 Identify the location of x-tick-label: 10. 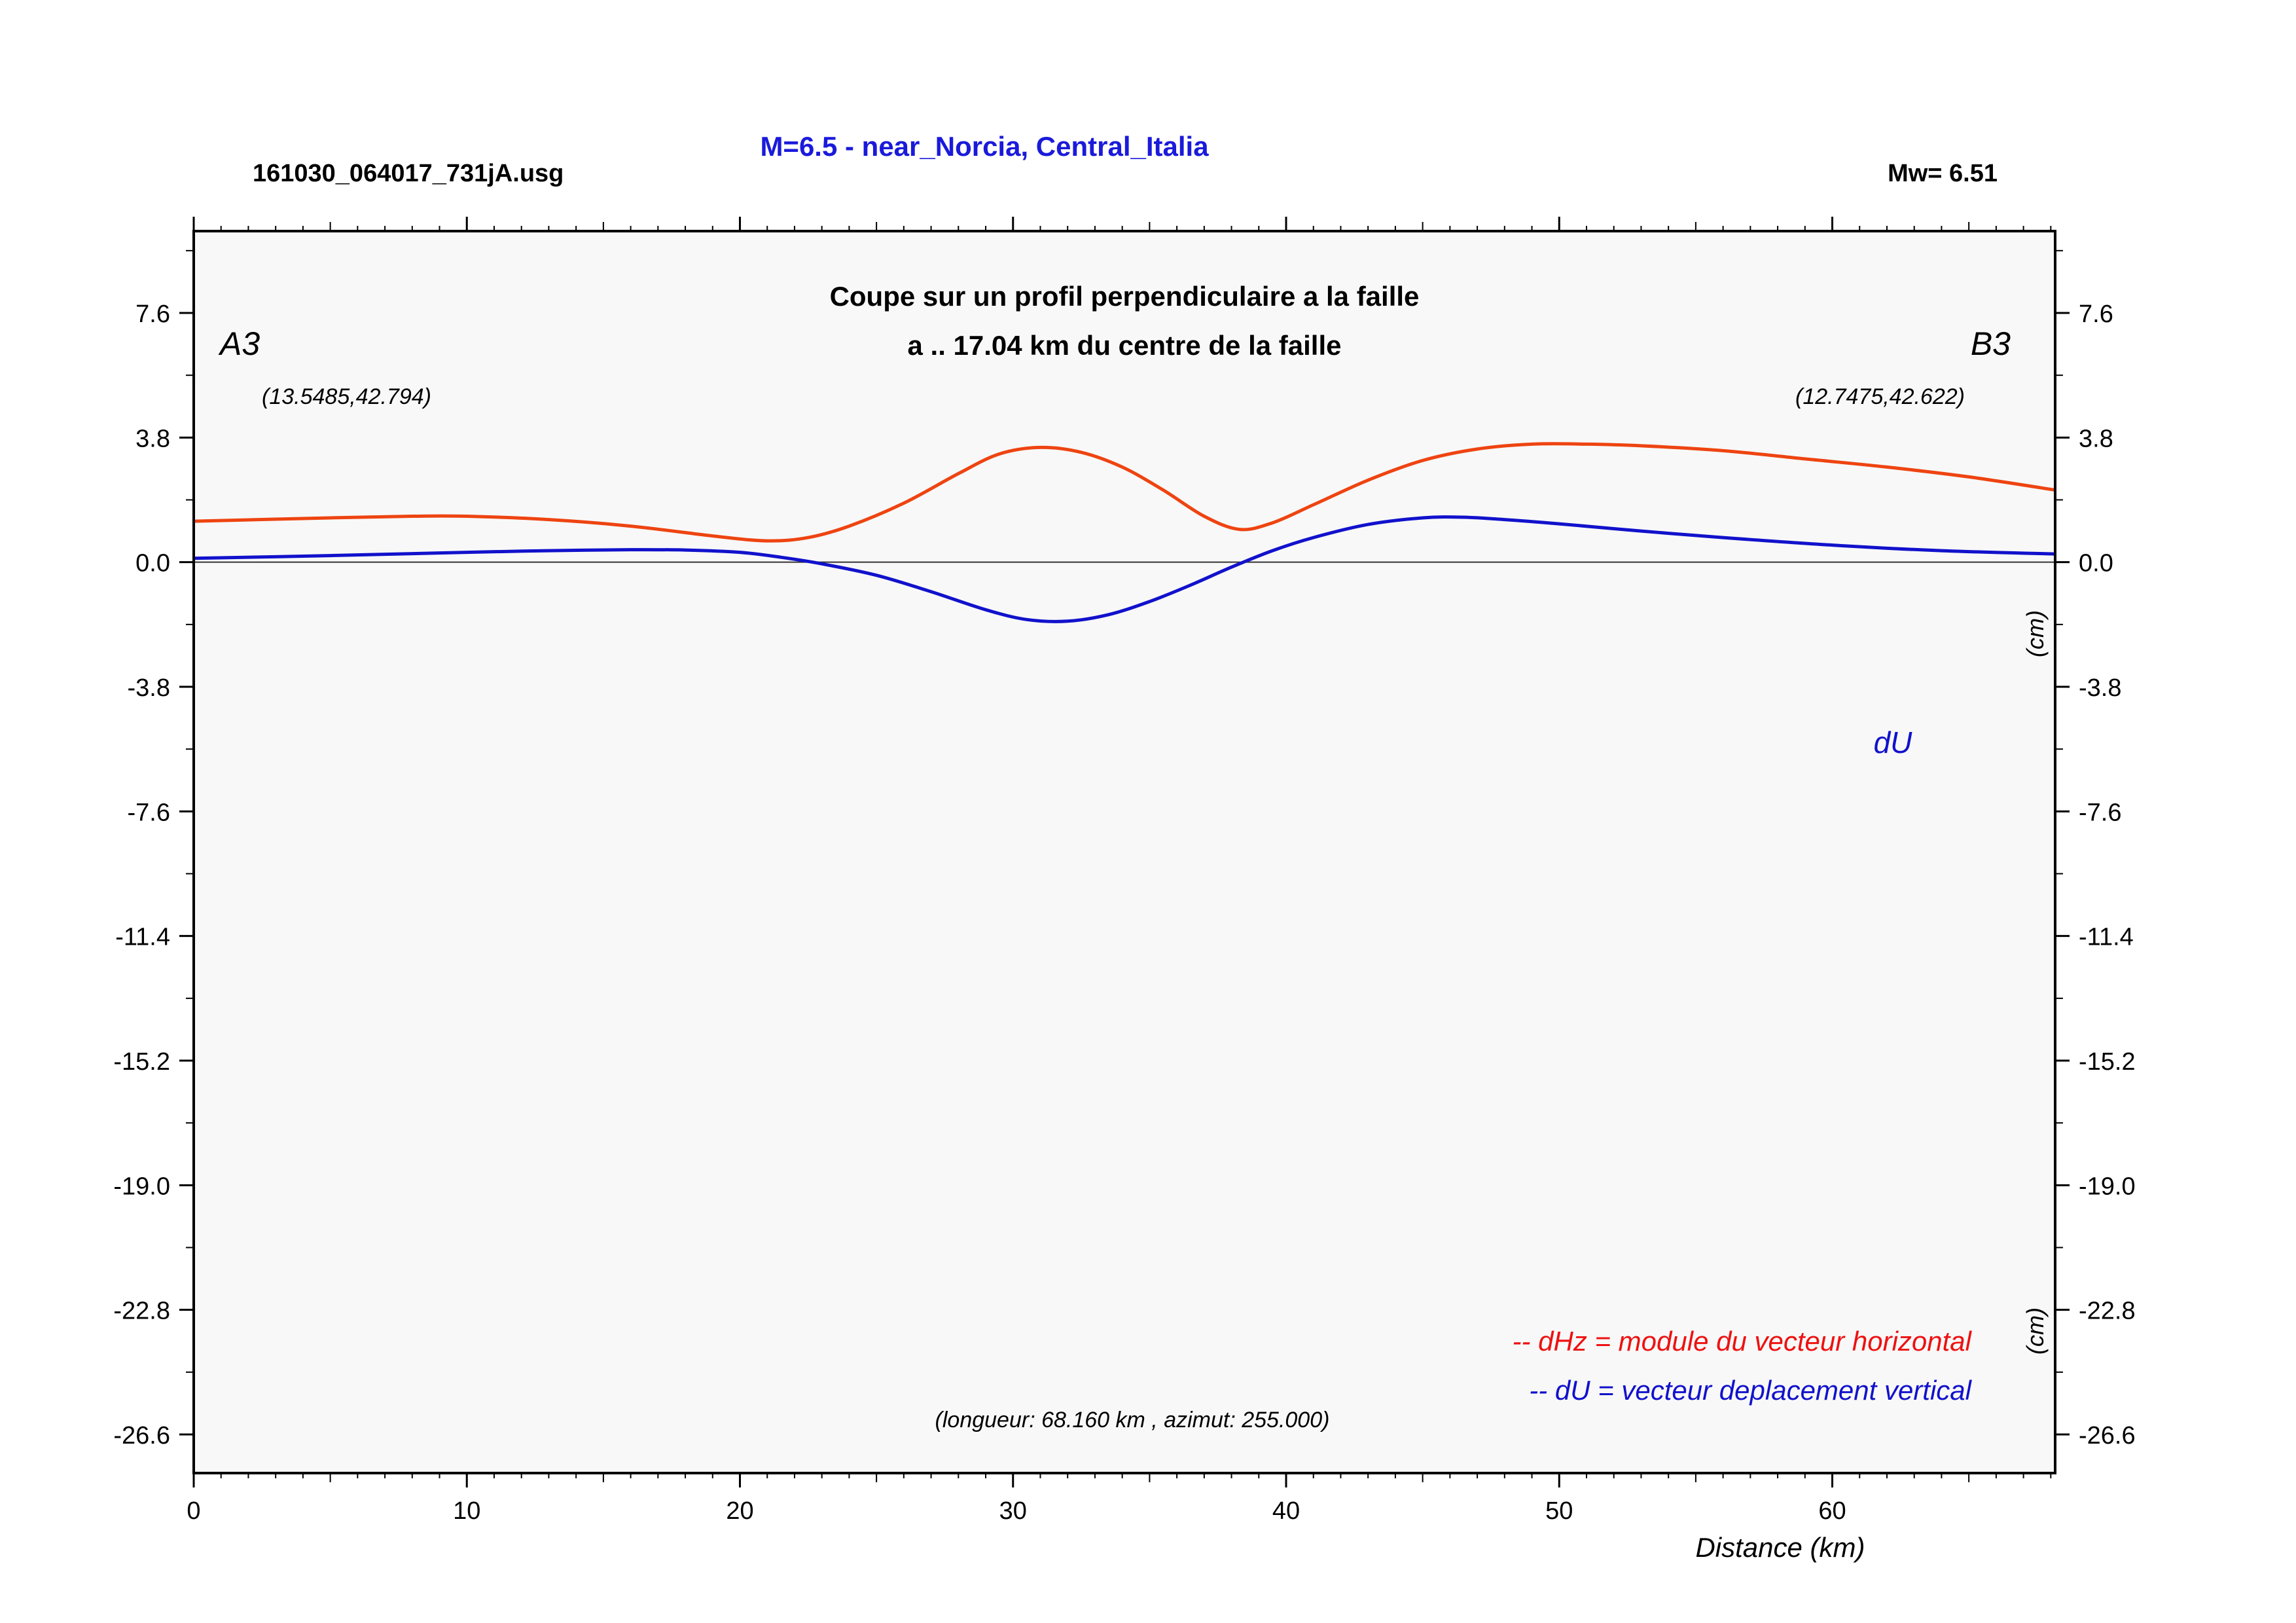
(466, 1511).